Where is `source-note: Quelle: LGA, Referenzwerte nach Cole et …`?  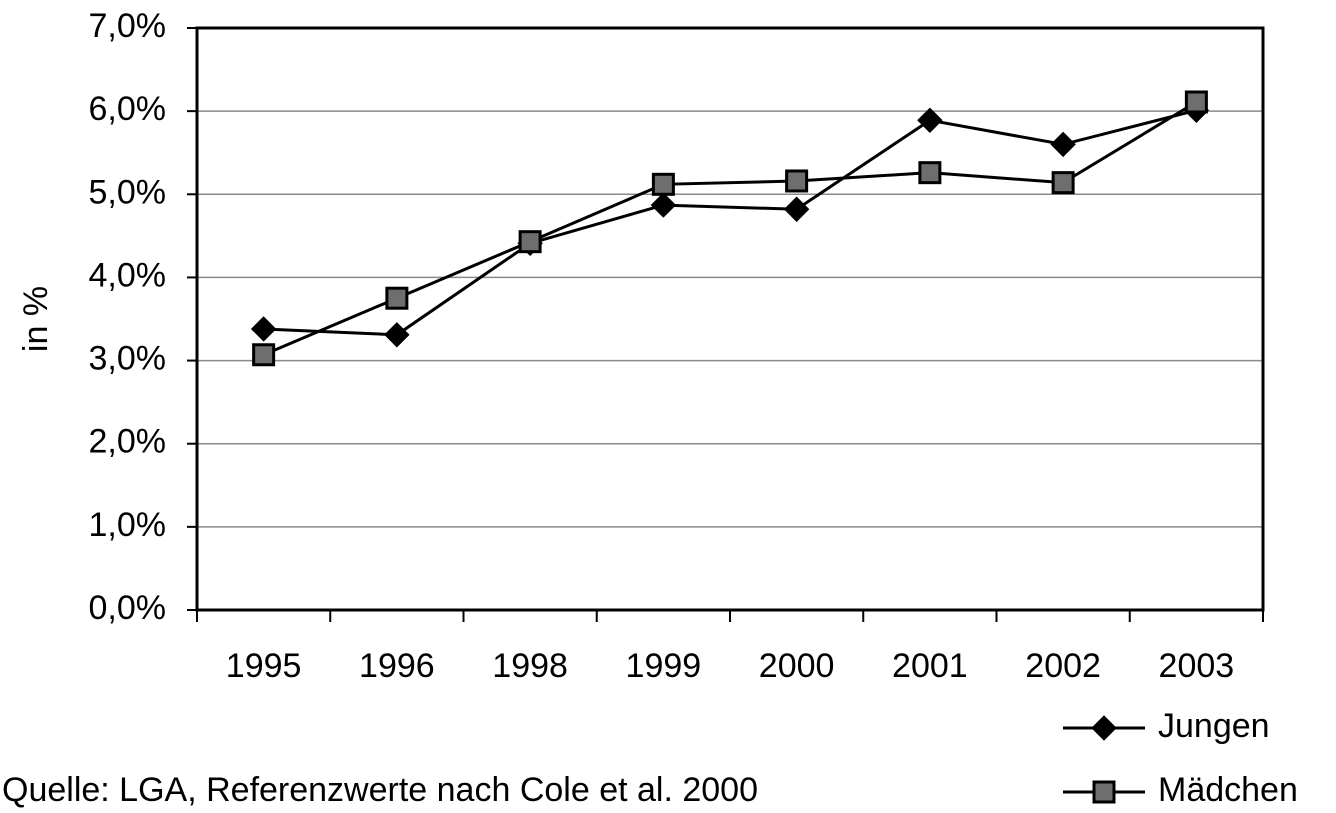 source-note: Quelle: LGA, Referenzwerte nach Cole et … is located at coordinates (380, 790).